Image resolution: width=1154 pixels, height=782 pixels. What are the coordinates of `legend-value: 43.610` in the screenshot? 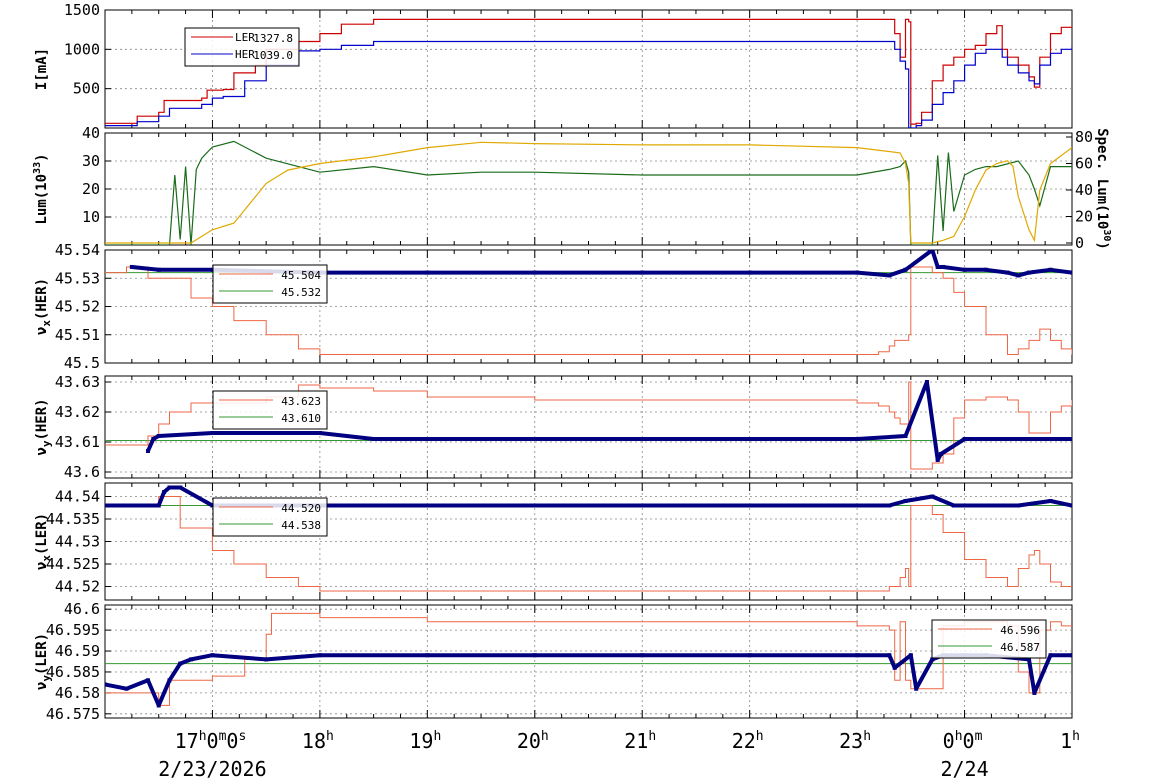 It's located at (301, 418).